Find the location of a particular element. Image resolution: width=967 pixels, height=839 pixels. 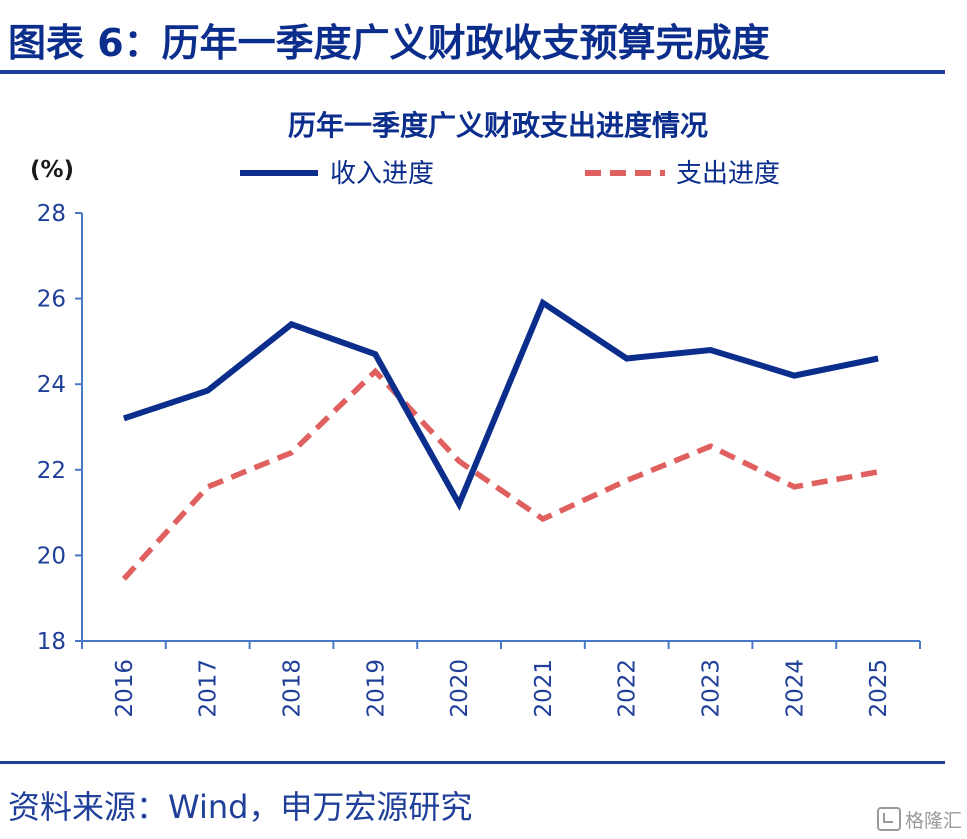

watermark: 格隆汇 is located at coordinates (919, 819).